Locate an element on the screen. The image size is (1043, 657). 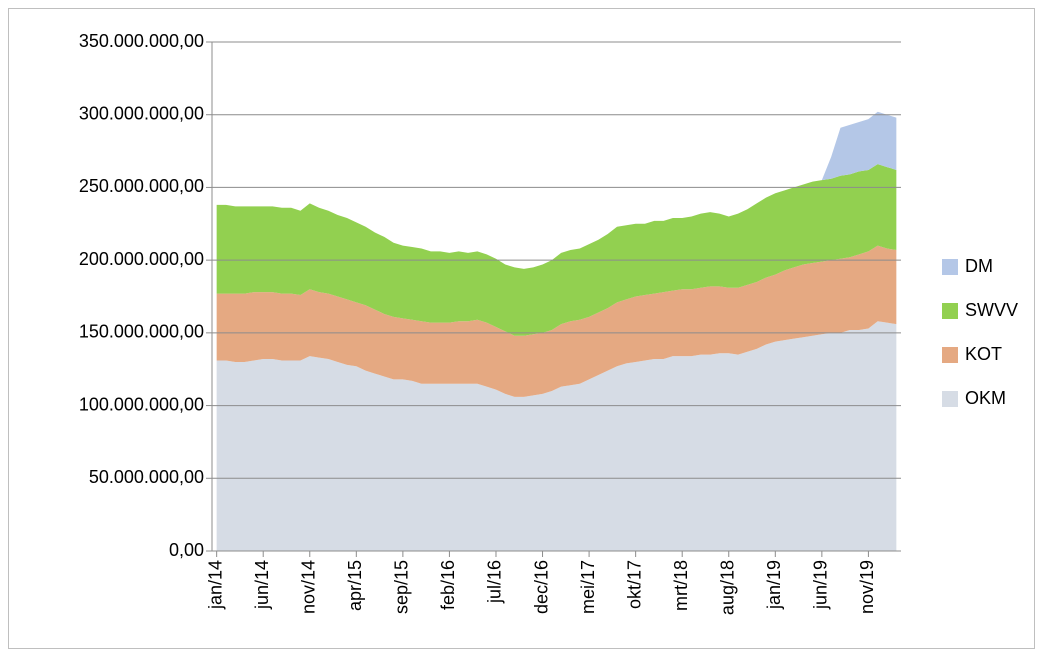
x-tick-label: apr/15 is located at coordinates (355, 585).